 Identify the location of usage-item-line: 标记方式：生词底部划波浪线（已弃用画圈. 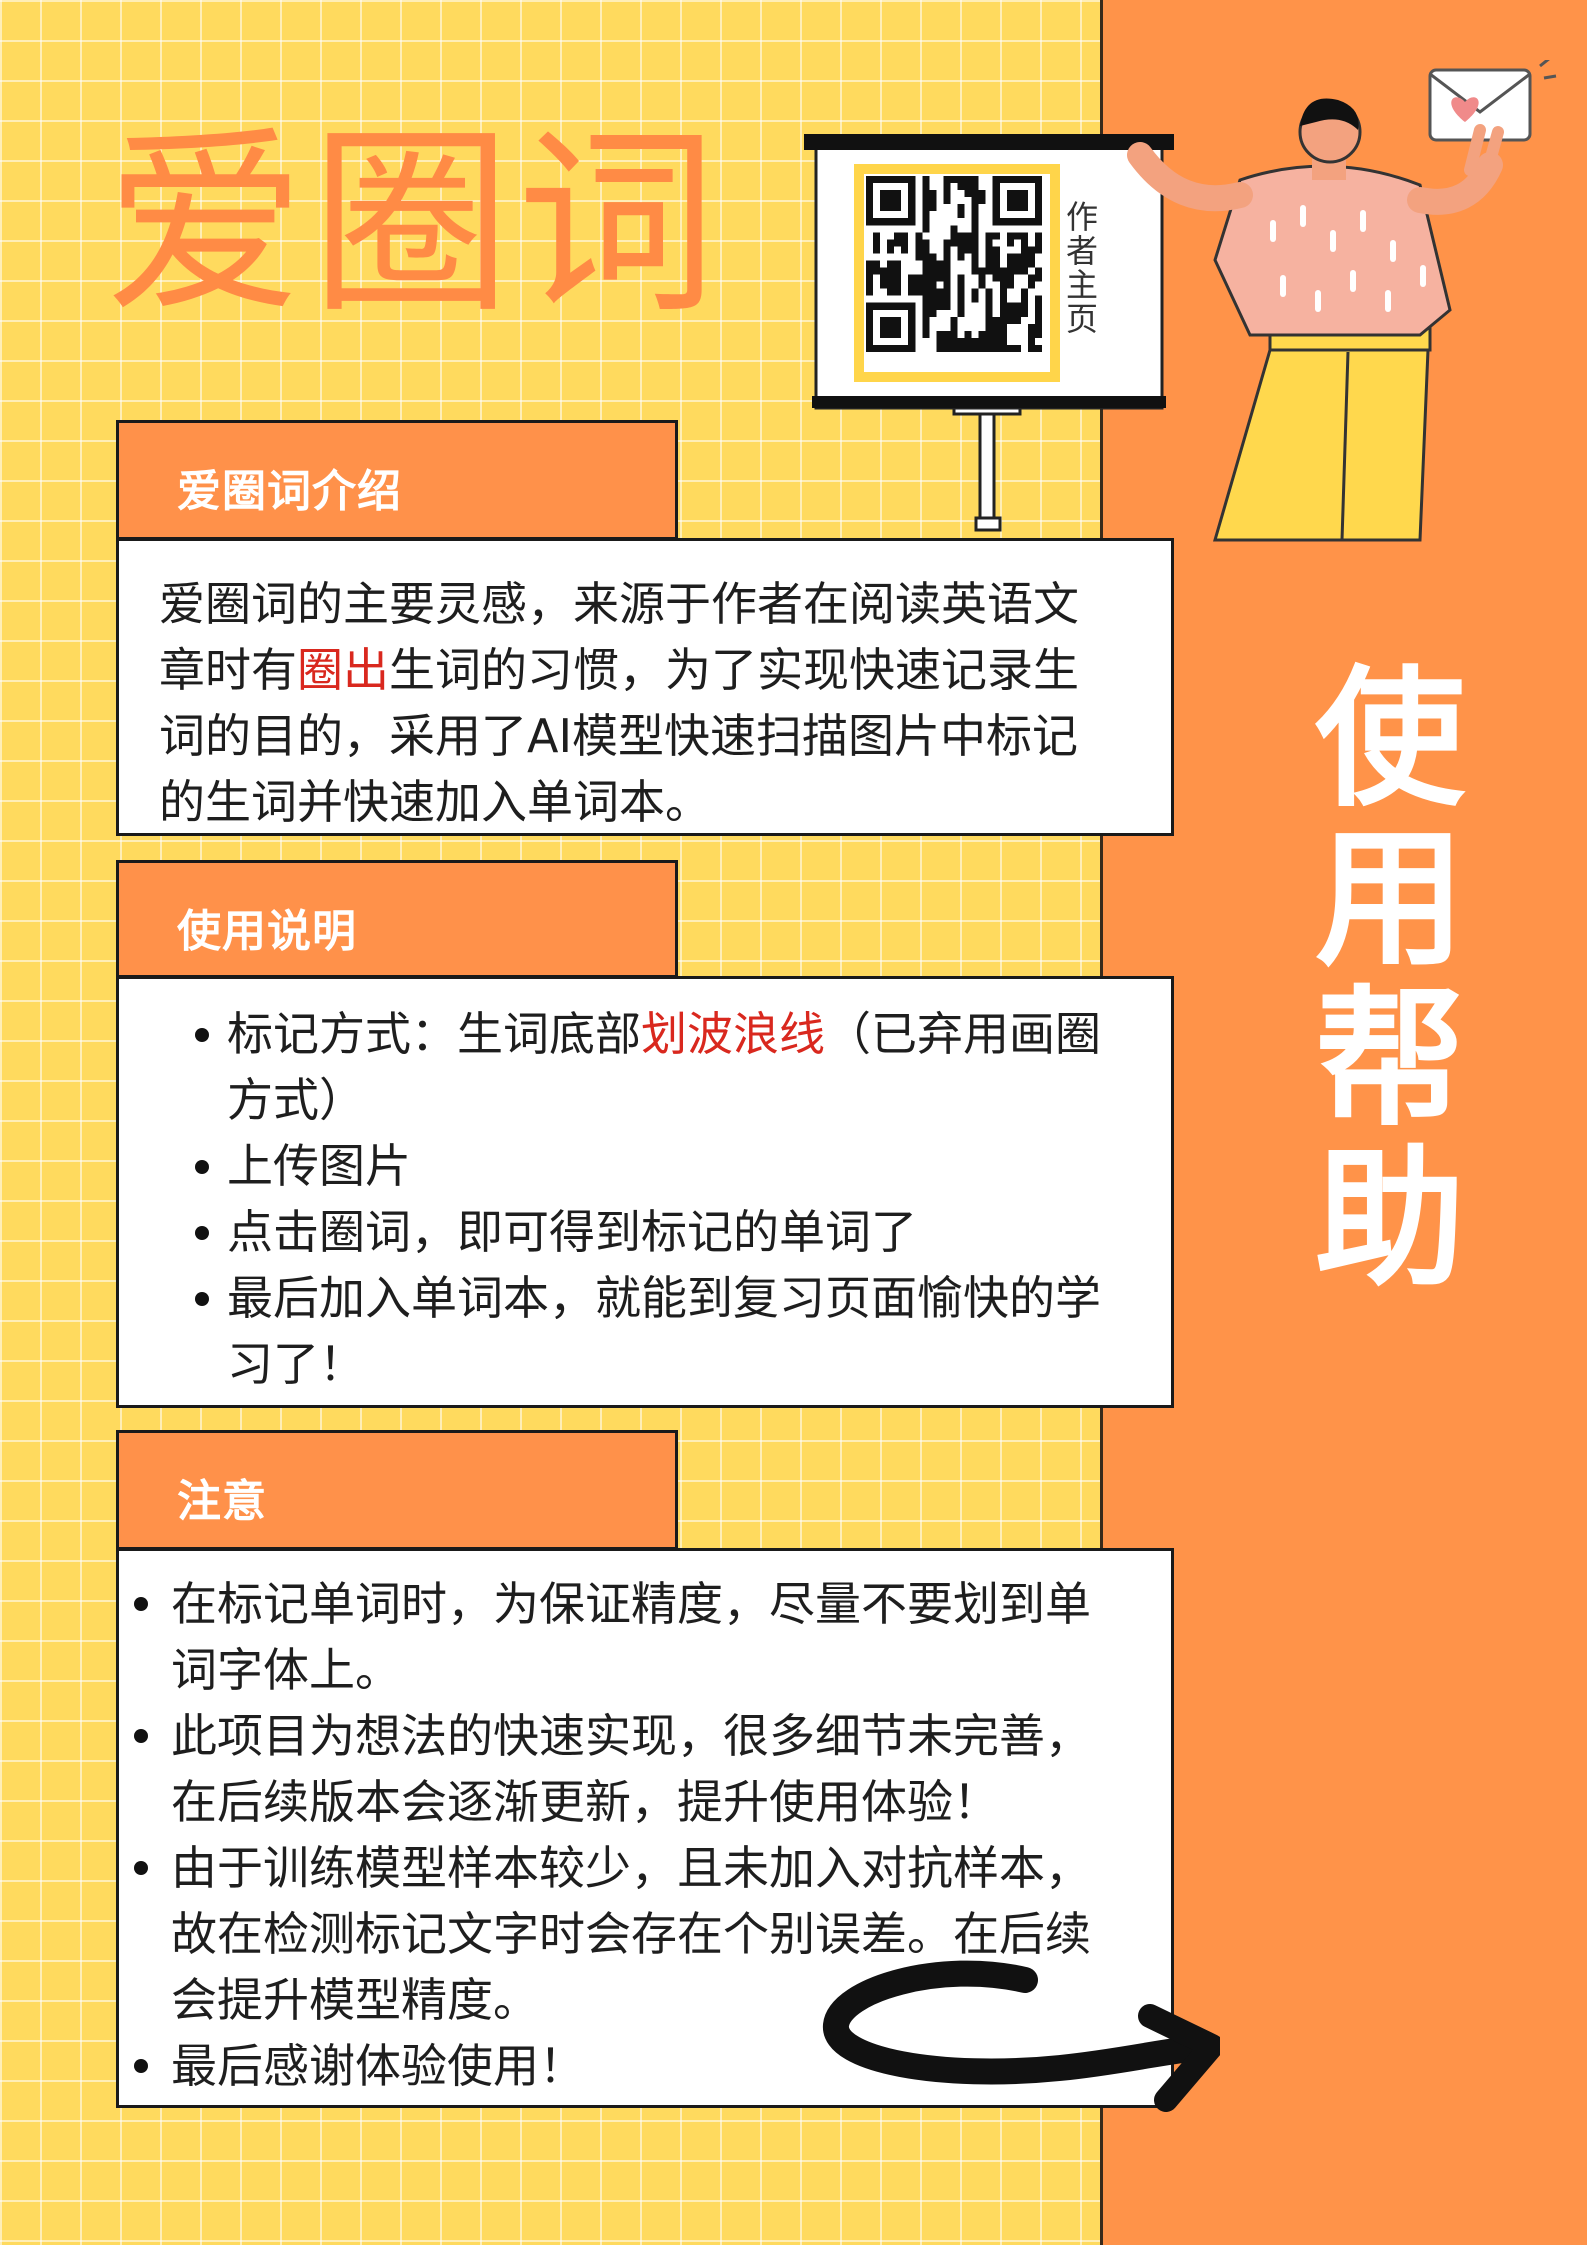
(664, 1034).